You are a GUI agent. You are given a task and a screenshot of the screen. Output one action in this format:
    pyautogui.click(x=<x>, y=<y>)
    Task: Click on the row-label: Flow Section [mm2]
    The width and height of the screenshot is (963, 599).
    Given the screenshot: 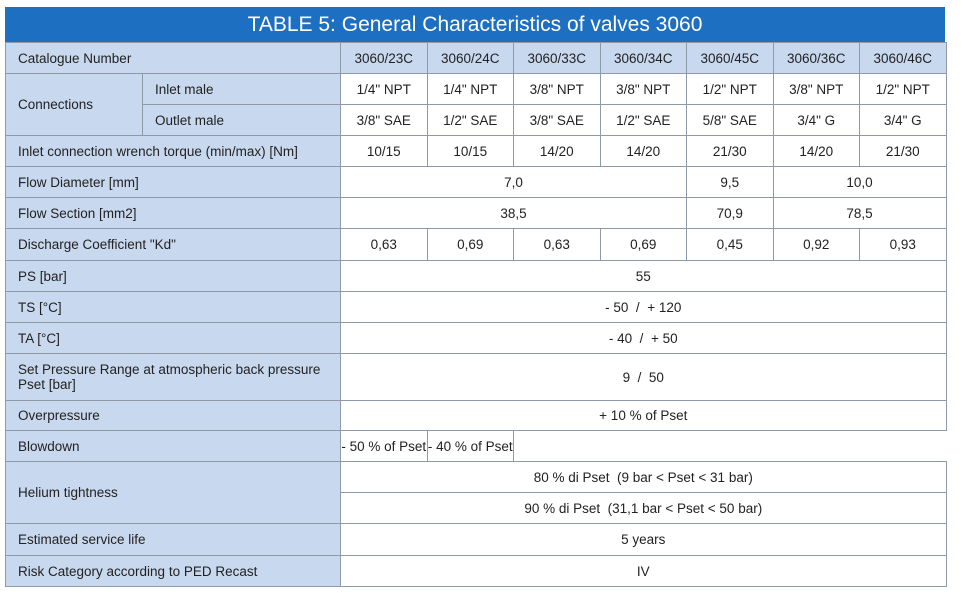 What is the action you would take?
    pyautogui.click(x=173, y=213)
    